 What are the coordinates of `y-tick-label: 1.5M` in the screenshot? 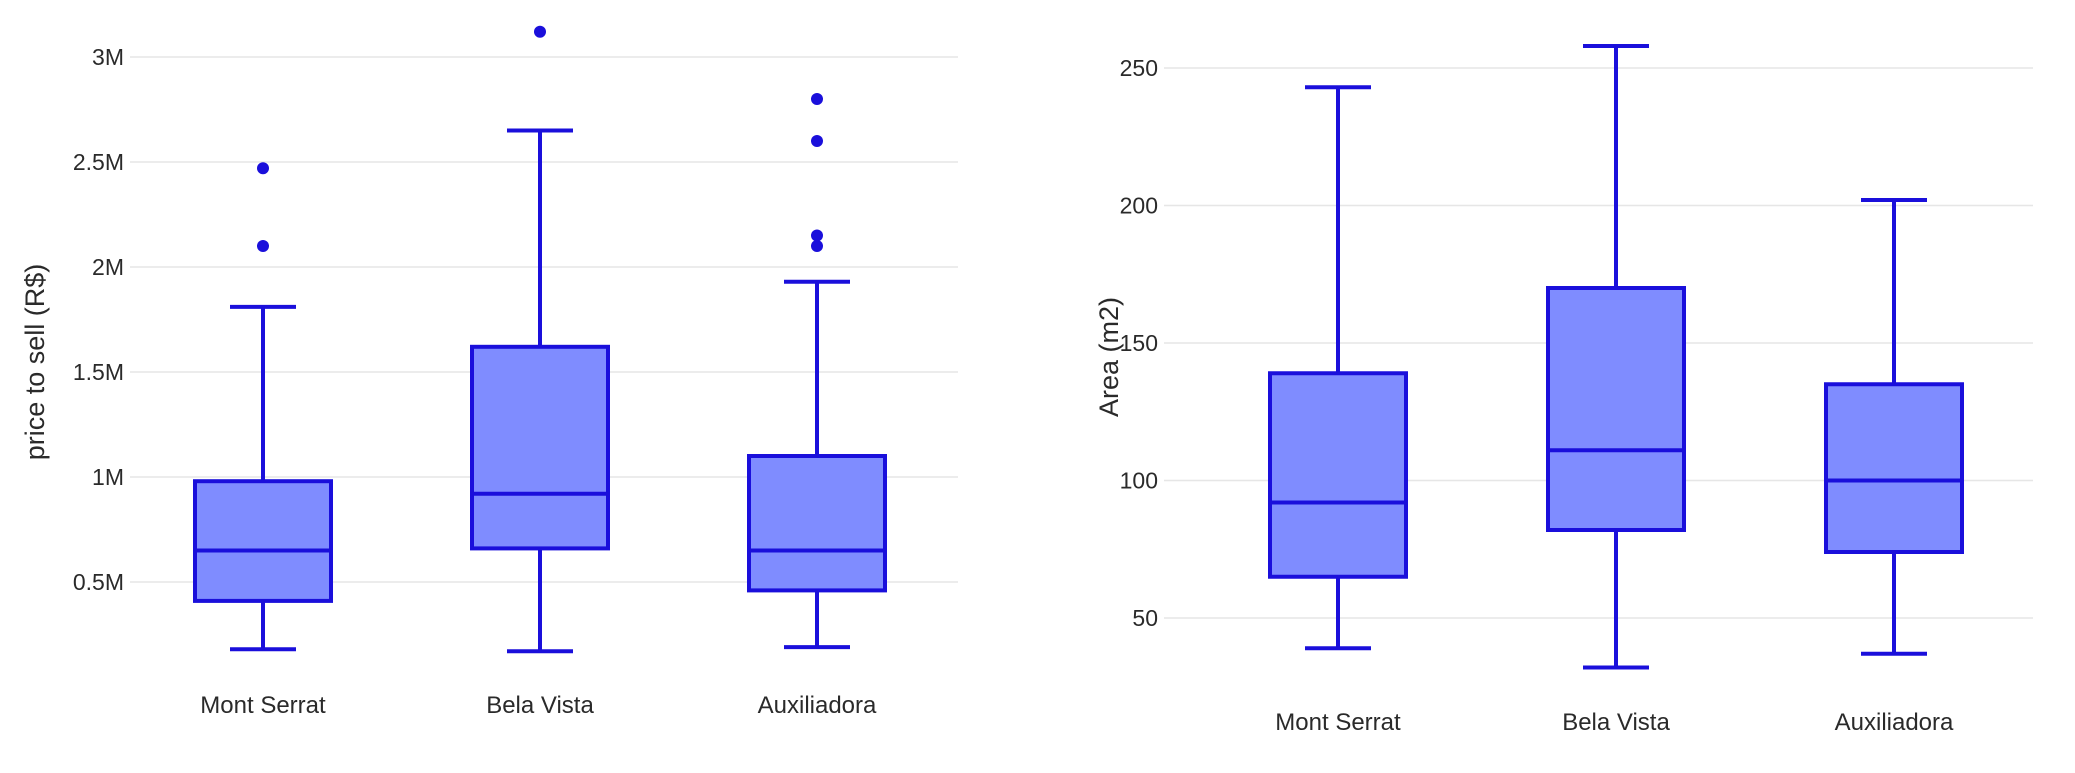 It's located at (98, 372).